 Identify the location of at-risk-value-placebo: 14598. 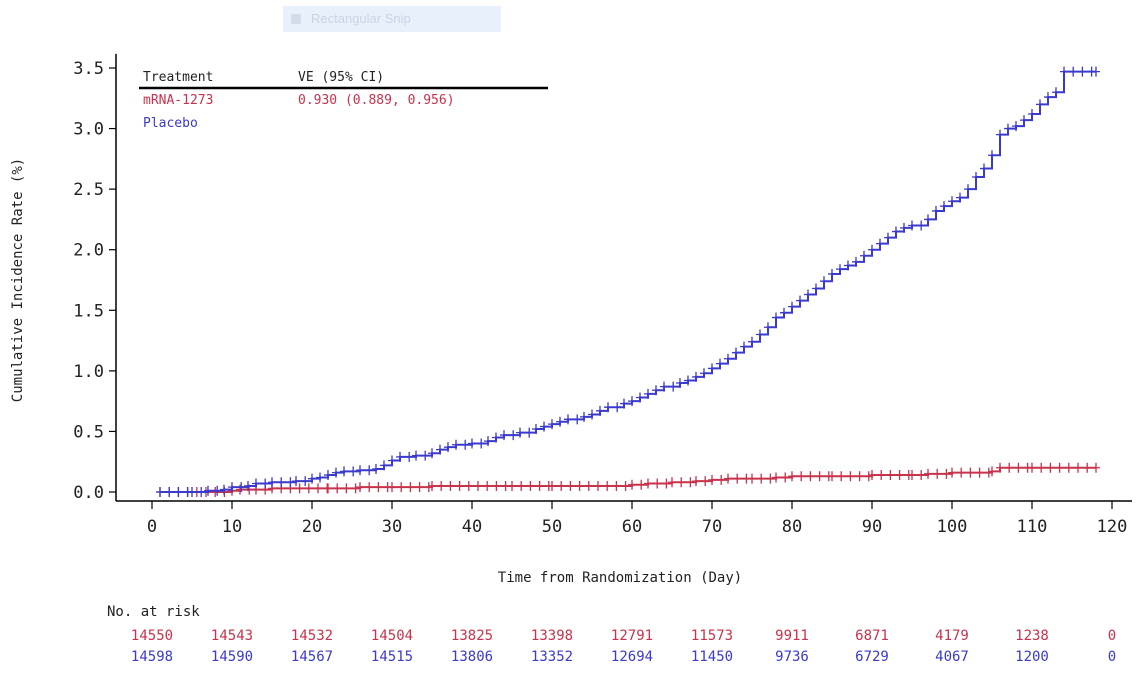
(152, 657).